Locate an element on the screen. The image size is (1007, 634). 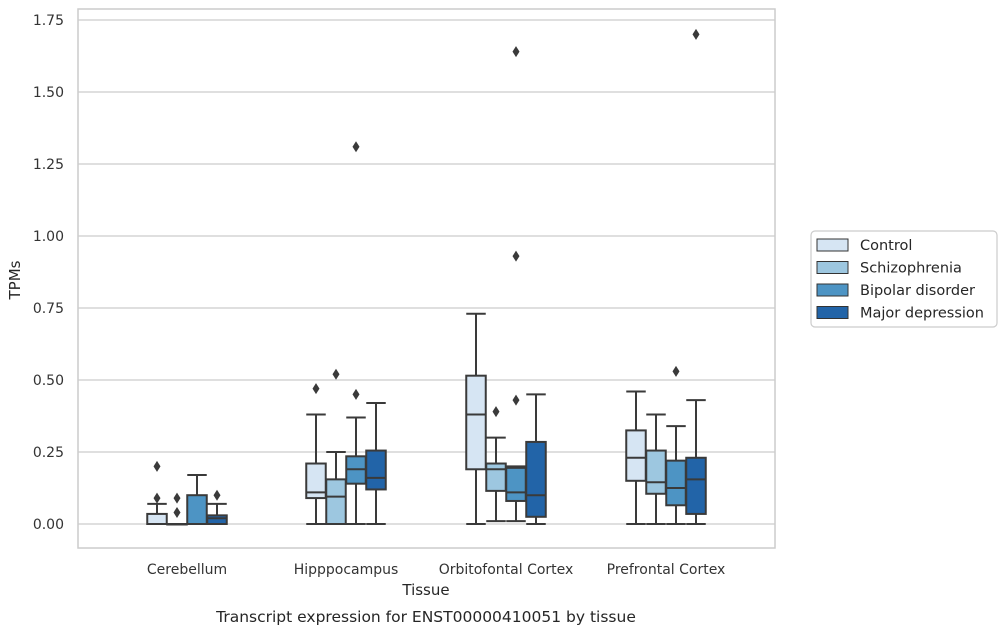
y-axis-ticks: 0.00 0.25 0.50 0.75 1.00 1.25 1.50 1.75 is located at coordinates (48, 273).